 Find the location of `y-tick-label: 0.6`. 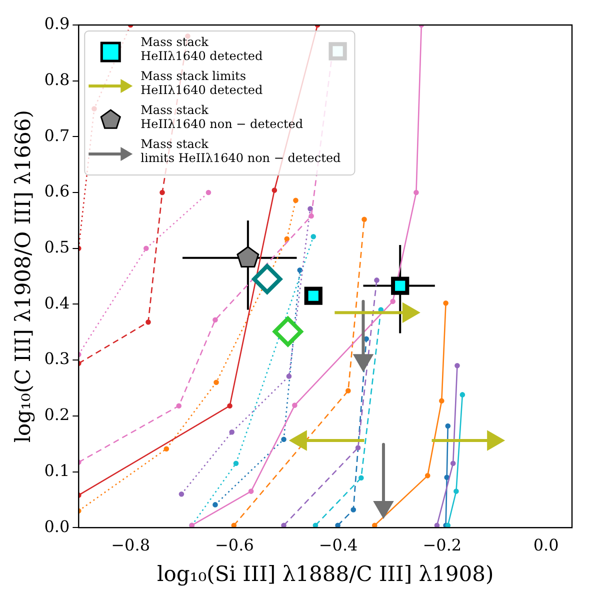

y-tick-label: 0.6 is located at coordinates (57, 191).